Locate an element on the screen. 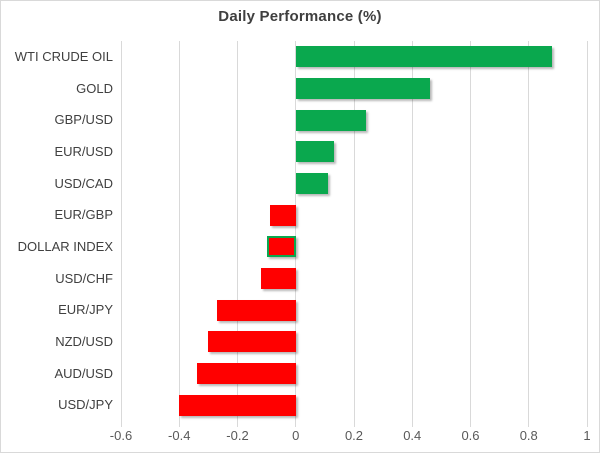  chart-title: Daily Performance (%) is located at coordinates (300, 16).